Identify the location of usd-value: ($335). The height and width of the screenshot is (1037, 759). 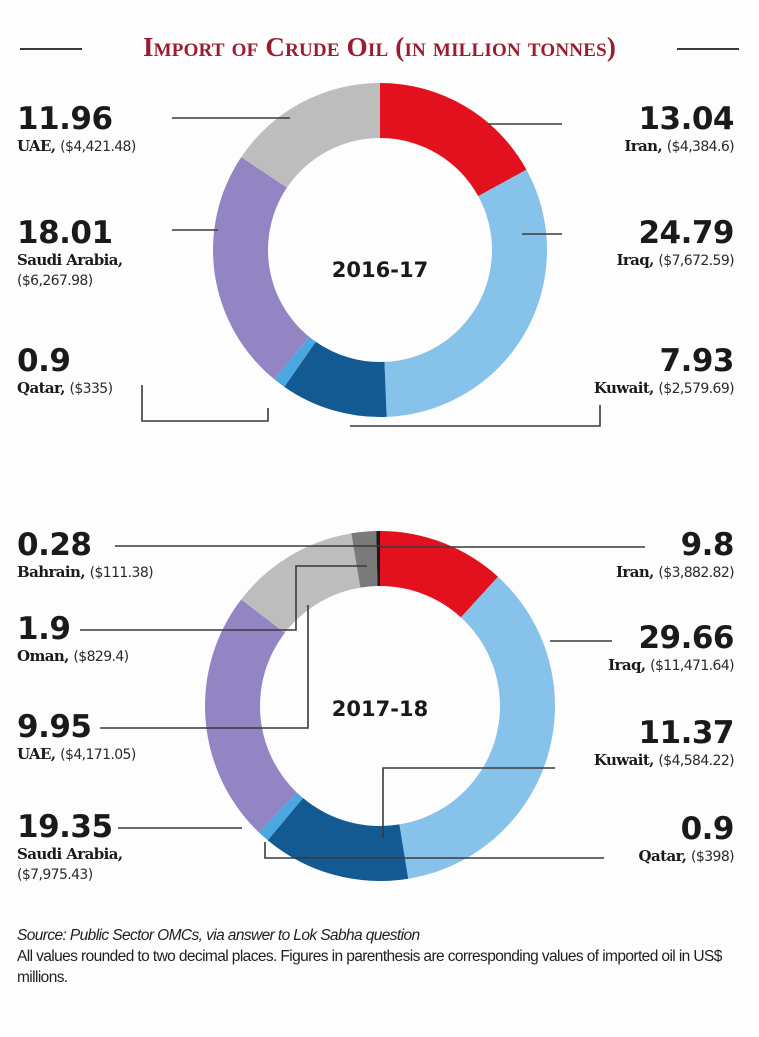
(91, 389).